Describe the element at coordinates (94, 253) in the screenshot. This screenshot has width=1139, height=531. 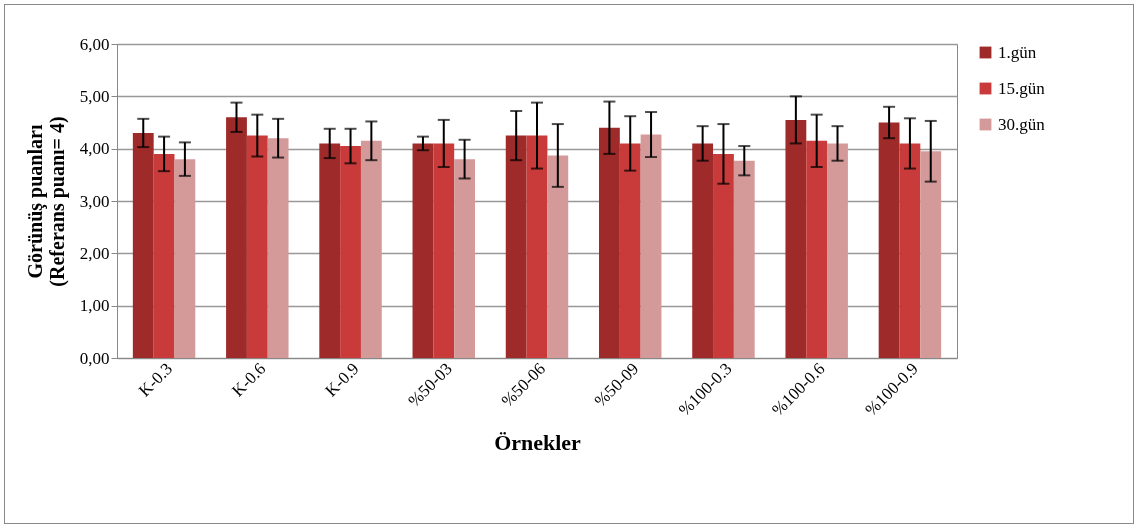
I see `y-tick-label: 2,00` at that location.